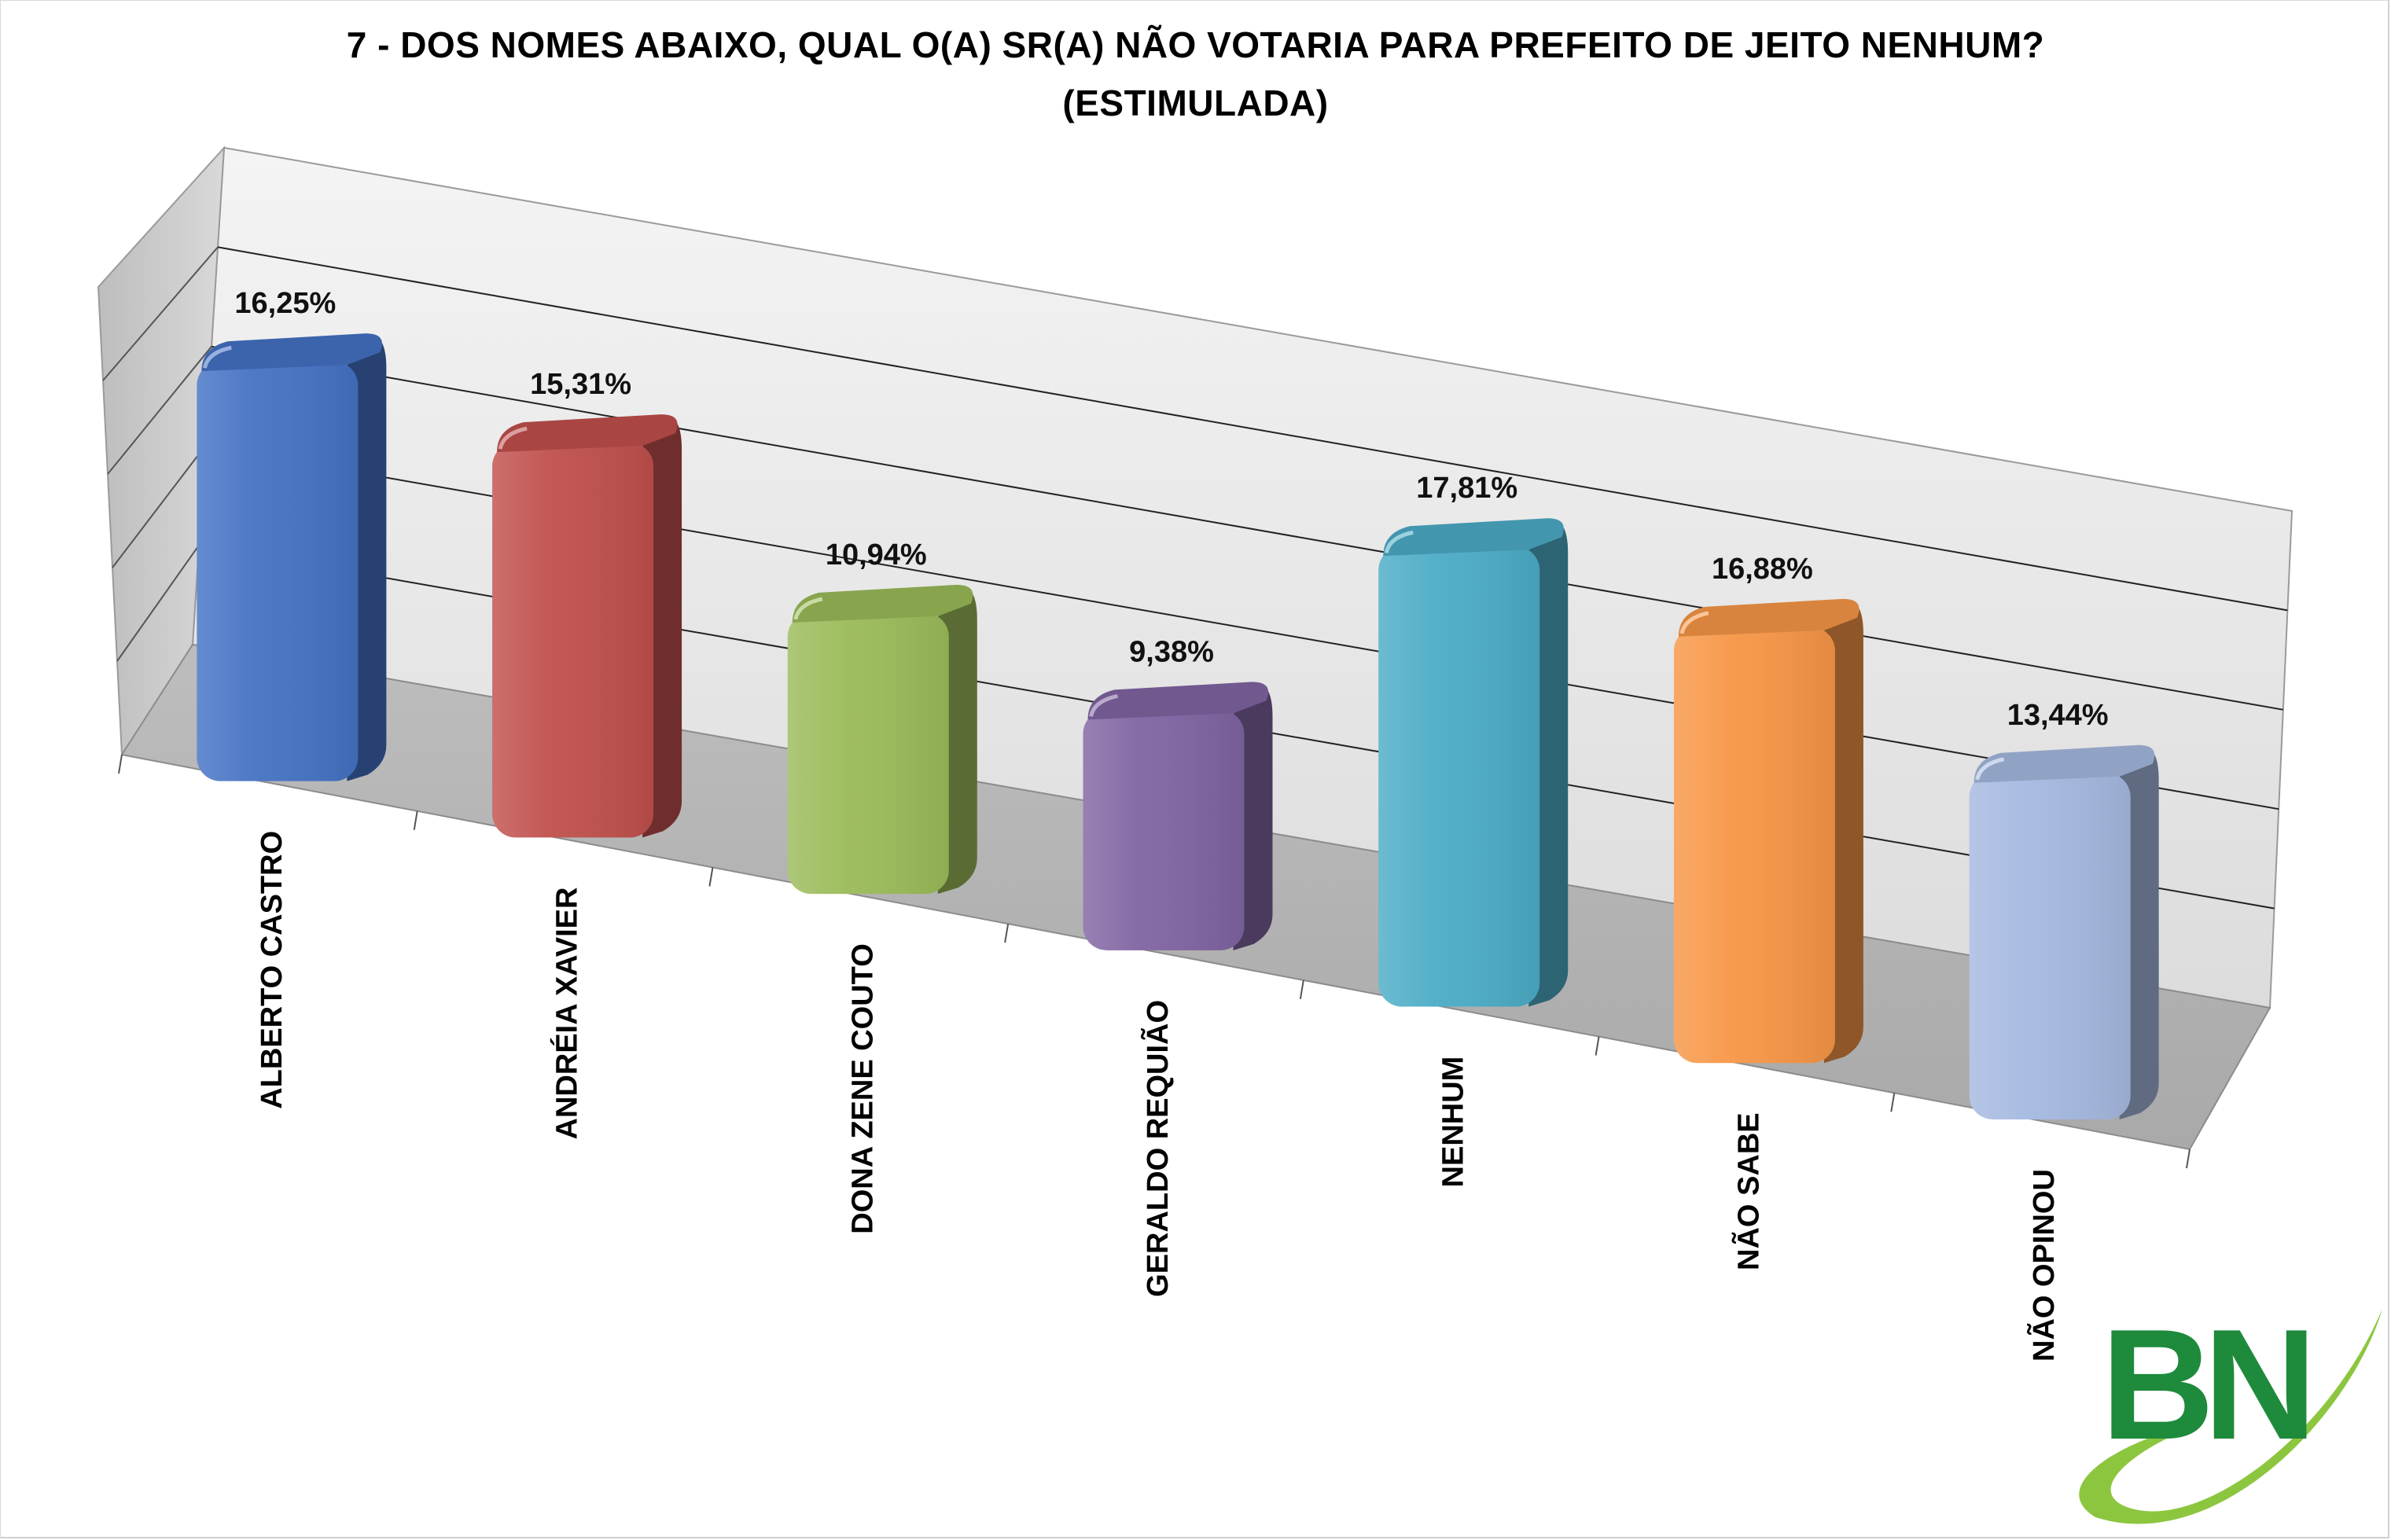  I want to click on logo-swoosh, so click(2230, 1416).